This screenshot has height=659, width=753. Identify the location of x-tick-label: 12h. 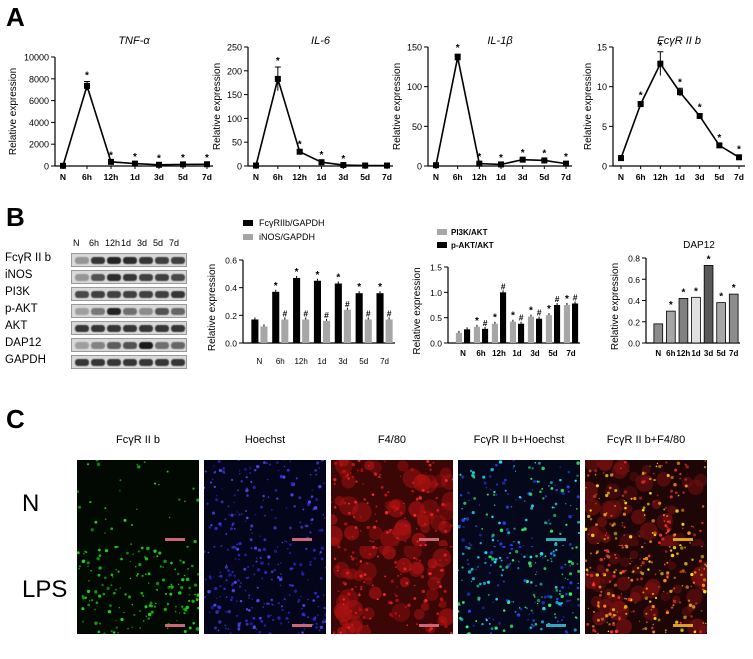
(479, 177).